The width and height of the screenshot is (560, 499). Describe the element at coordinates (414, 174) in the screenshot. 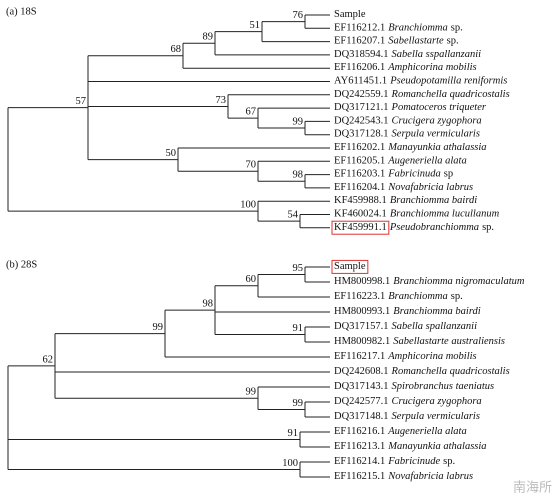

I see `taxon: Fabricinuda` at that location.